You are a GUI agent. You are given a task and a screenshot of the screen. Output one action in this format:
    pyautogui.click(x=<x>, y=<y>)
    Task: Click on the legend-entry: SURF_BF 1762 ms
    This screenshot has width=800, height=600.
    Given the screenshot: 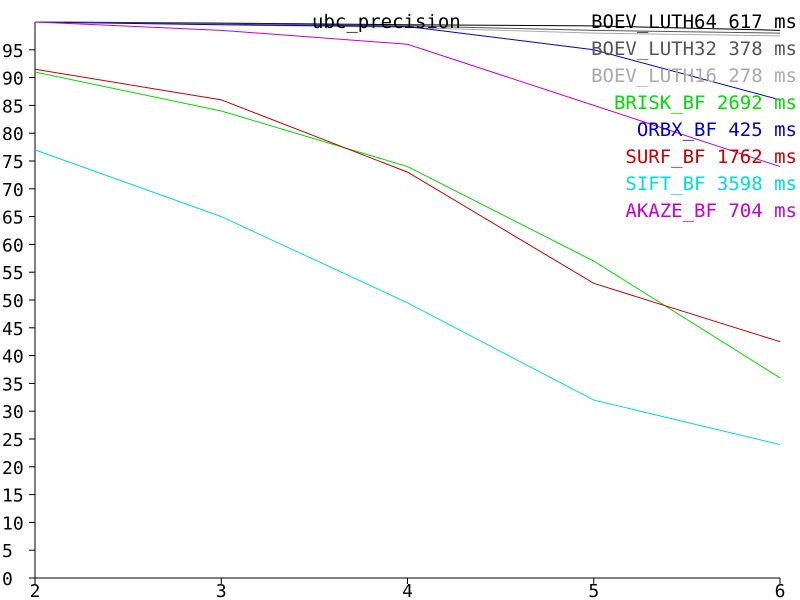 What is the action you would take?
    pyautogui.click(x=711, y=157)
    